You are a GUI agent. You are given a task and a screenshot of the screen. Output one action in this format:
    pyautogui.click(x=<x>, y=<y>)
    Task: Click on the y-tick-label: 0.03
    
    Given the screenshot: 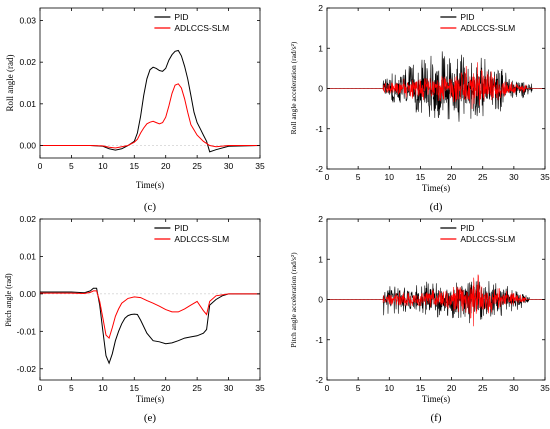 What is the action you would take?
    pyautogui.click(x=27, y=21)
    